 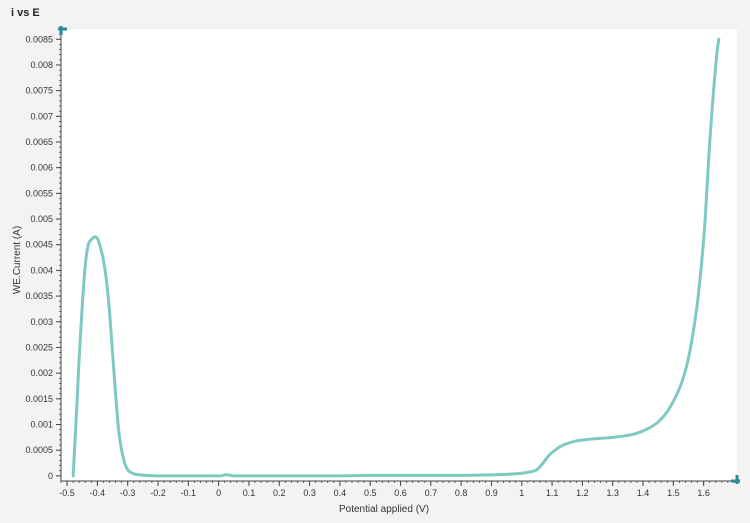 I want to click on y-tick-label: 0.0055, so click(x=39, y=193).